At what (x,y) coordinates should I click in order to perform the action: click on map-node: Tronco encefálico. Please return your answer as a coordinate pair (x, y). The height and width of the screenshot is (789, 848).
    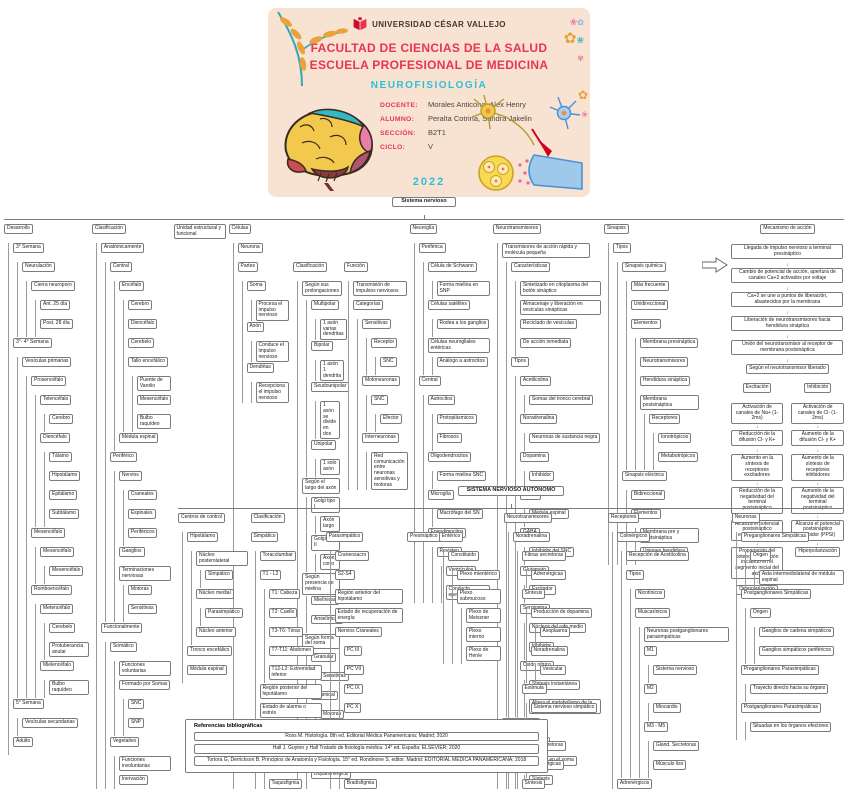
    Looking at the image, I should click on (217, 655).